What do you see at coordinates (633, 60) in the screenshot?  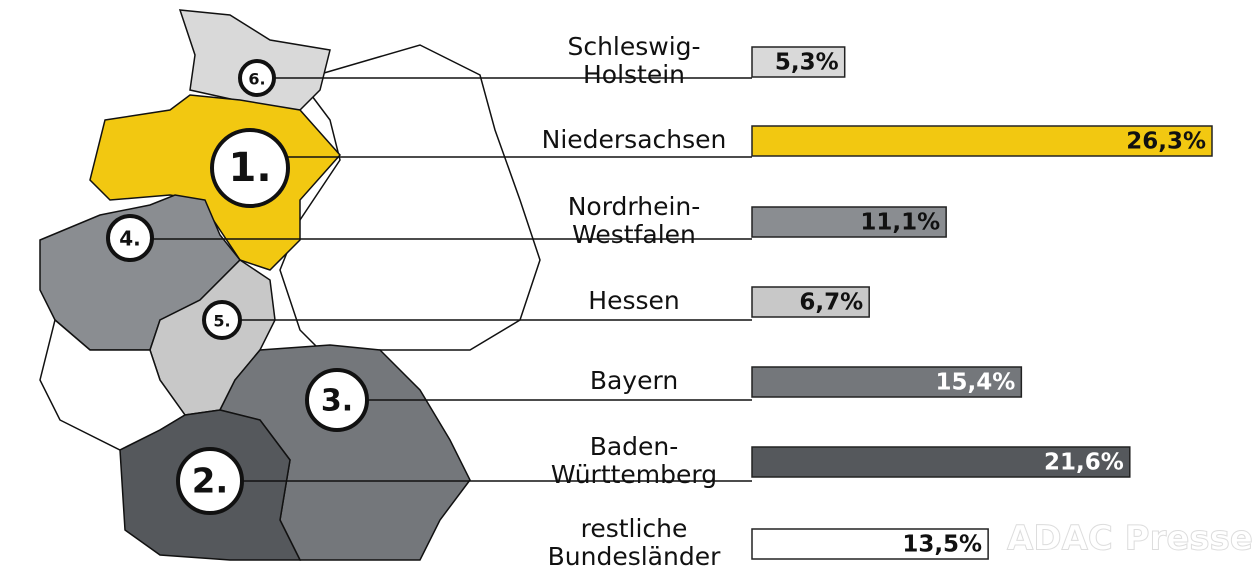 I see `category-label: Schleswig-Holstein` at bounding box center [633, 60].